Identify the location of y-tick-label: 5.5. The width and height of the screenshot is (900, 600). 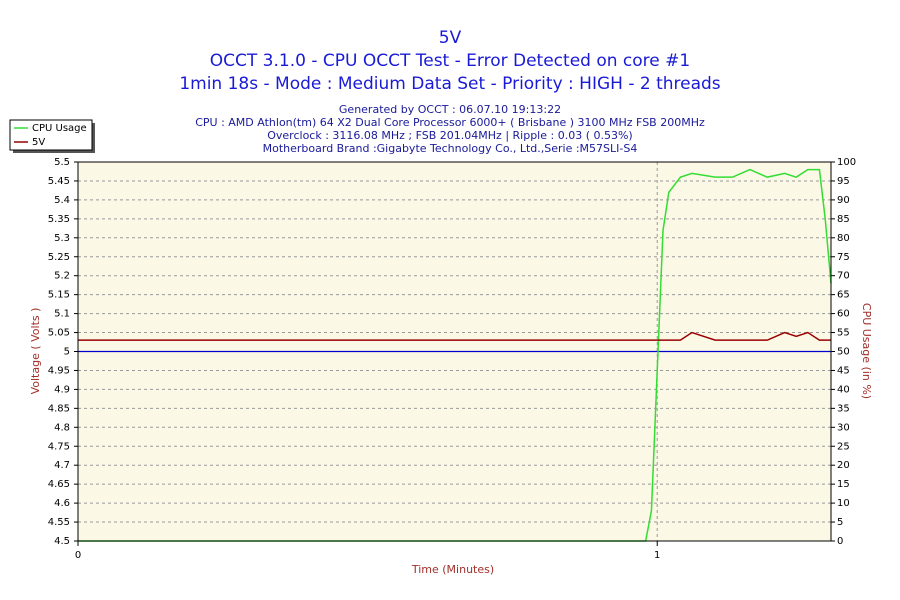
(62, 162).